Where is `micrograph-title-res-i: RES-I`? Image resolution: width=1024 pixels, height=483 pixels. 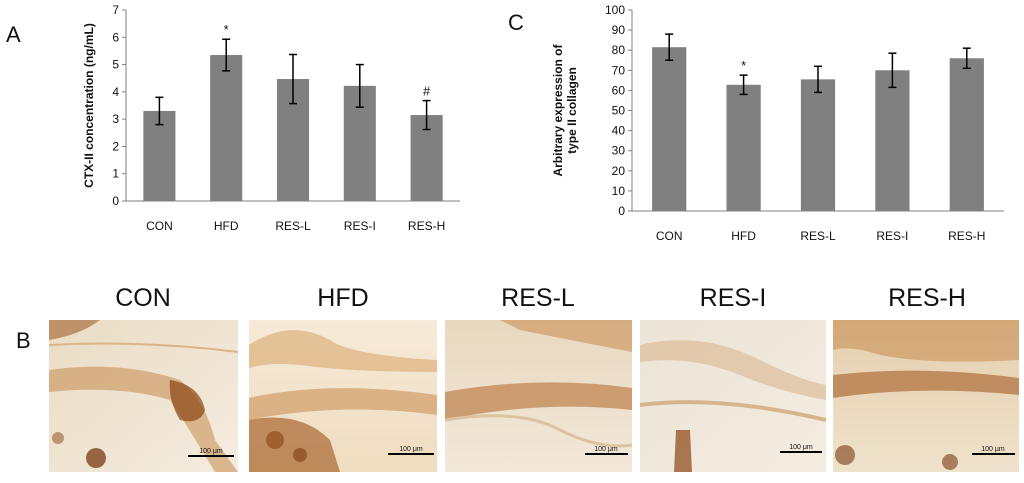 micrograph-title-res-i: RES-I is located at coordinates (733, 298).